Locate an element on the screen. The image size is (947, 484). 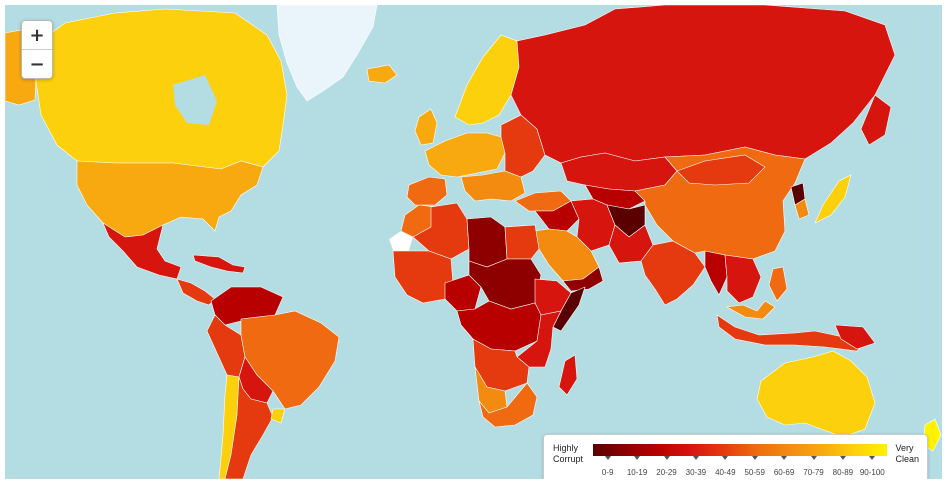
madagascar-region is located at coordinates (568, 375).